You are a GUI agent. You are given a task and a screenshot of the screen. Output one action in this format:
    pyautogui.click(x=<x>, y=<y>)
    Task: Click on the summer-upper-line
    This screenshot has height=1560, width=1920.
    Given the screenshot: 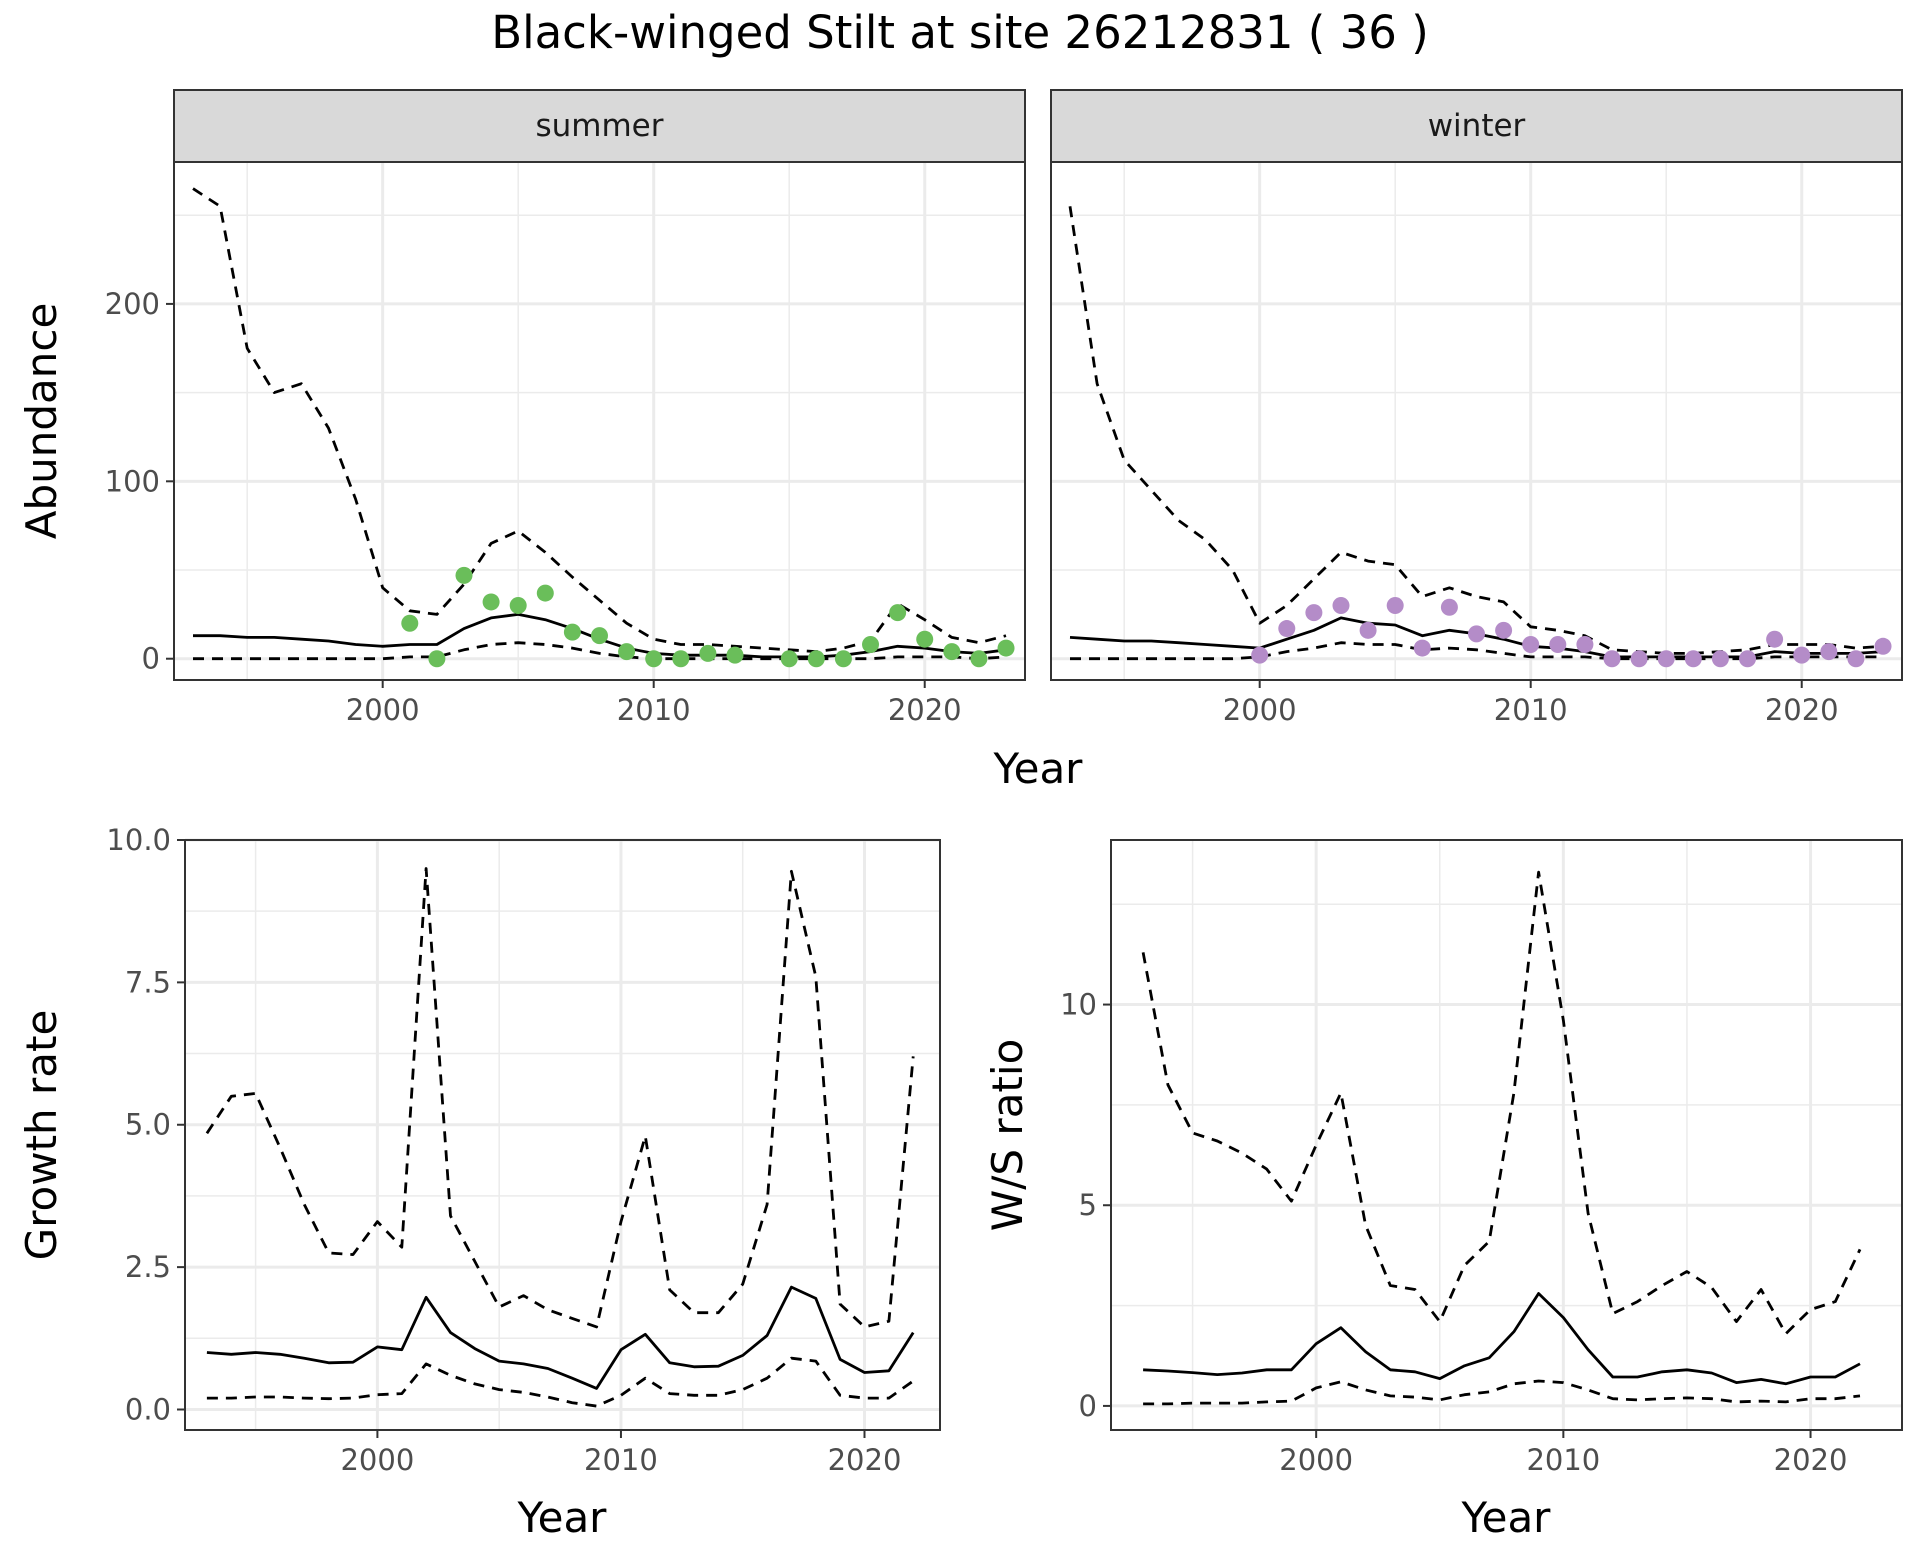 What is the action you would take?
    pyautogui.click(x=599, y=420)
    